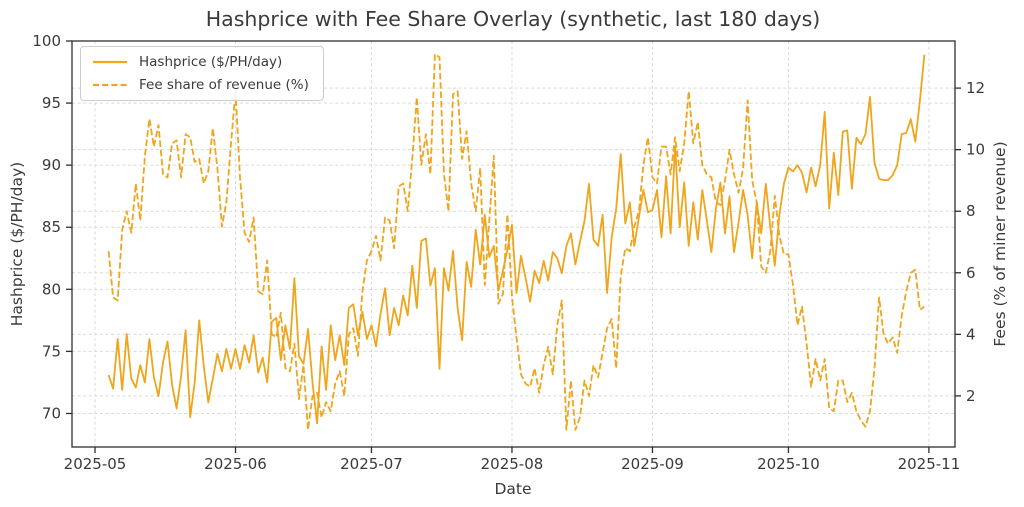 The width and height of the screenshot is (1024, 507). Describe the element at coordinates (971, 334) in the screenshot. I see `y-tick-label-right: 4` at that location.